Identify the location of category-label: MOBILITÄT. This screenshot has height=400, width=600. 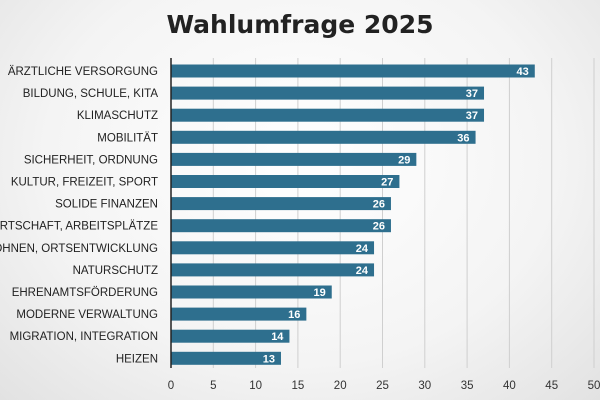
(127, 138).